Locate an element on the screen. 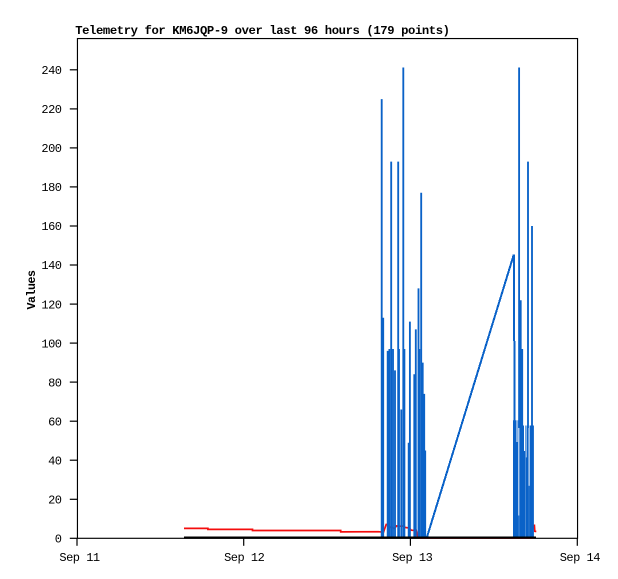 The image size is (618, 579). svg-text: 100 is located at coordinates (51, 344).